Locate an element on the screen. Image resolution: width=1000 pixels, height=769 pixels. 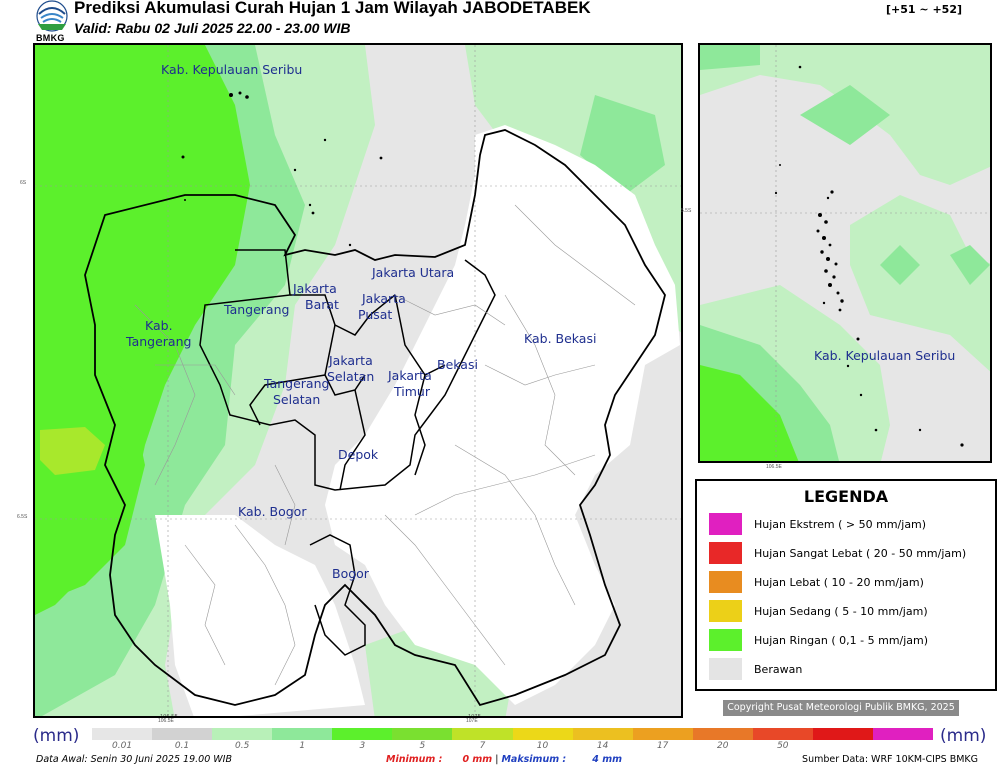
legend-label: Hujan Ekstrem ( > 50 mm/jam) is located at coordinates (840, 524).